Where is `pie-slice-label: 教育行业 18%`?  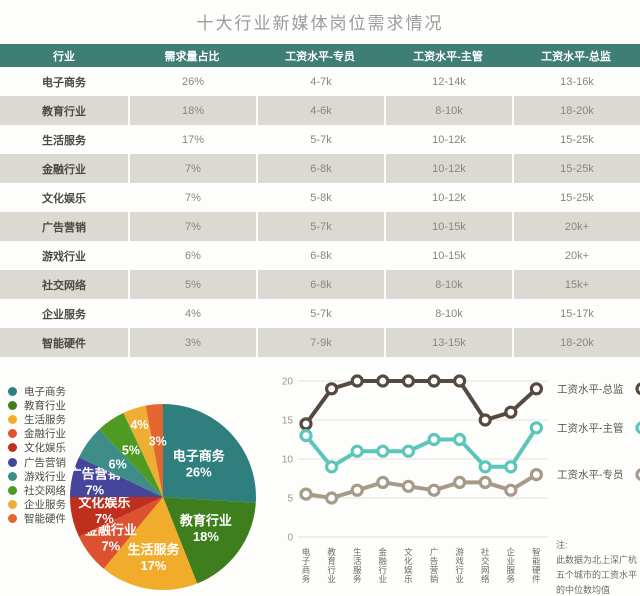
pie-slice-label: 教育行业 18% is located at coordinates (205, 528).